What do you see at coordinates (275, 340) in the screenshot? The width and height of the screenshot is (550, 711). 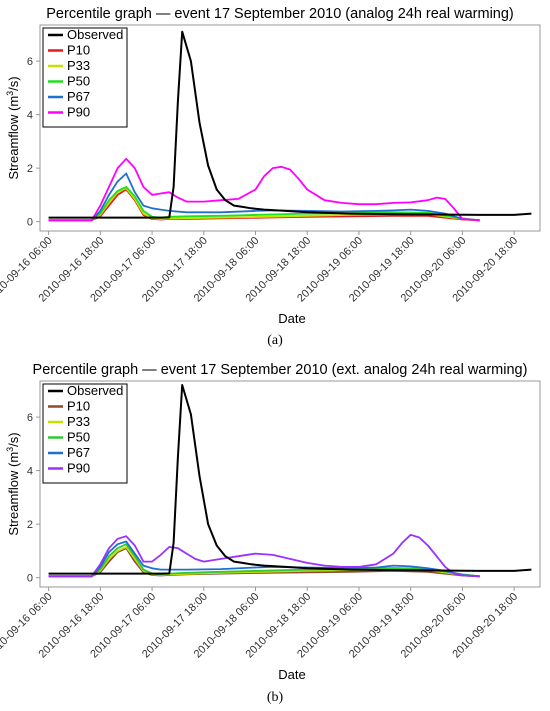 I see `caption-a: (a)` at bounding box center [275, 340].